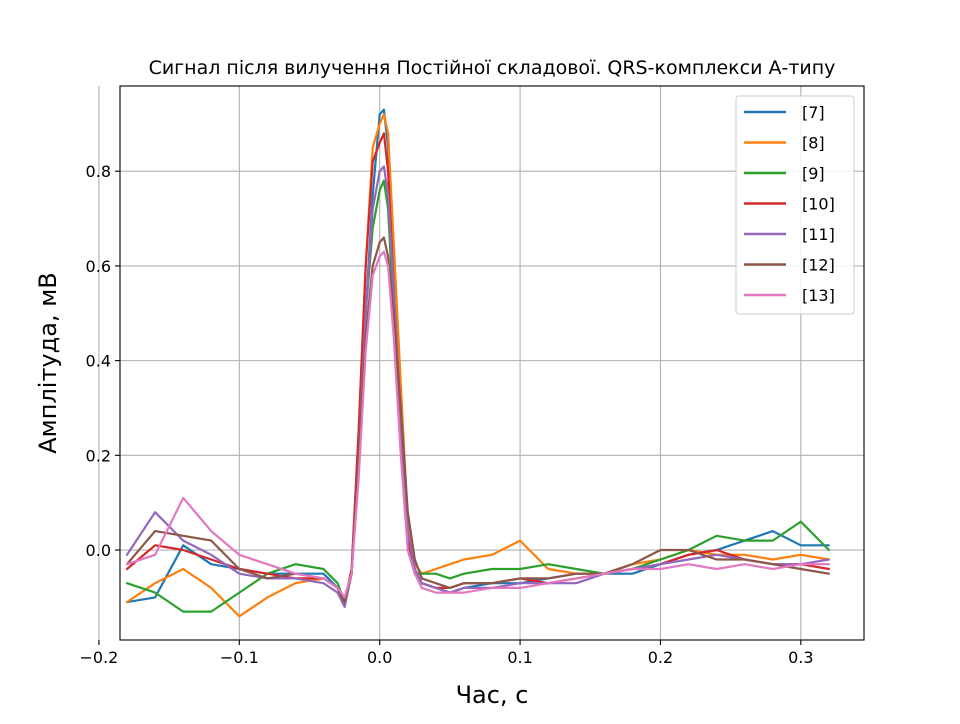  Describe the element at coordinates (813, 173) in the screenshot. I see `legend-label: [9]` at that location.